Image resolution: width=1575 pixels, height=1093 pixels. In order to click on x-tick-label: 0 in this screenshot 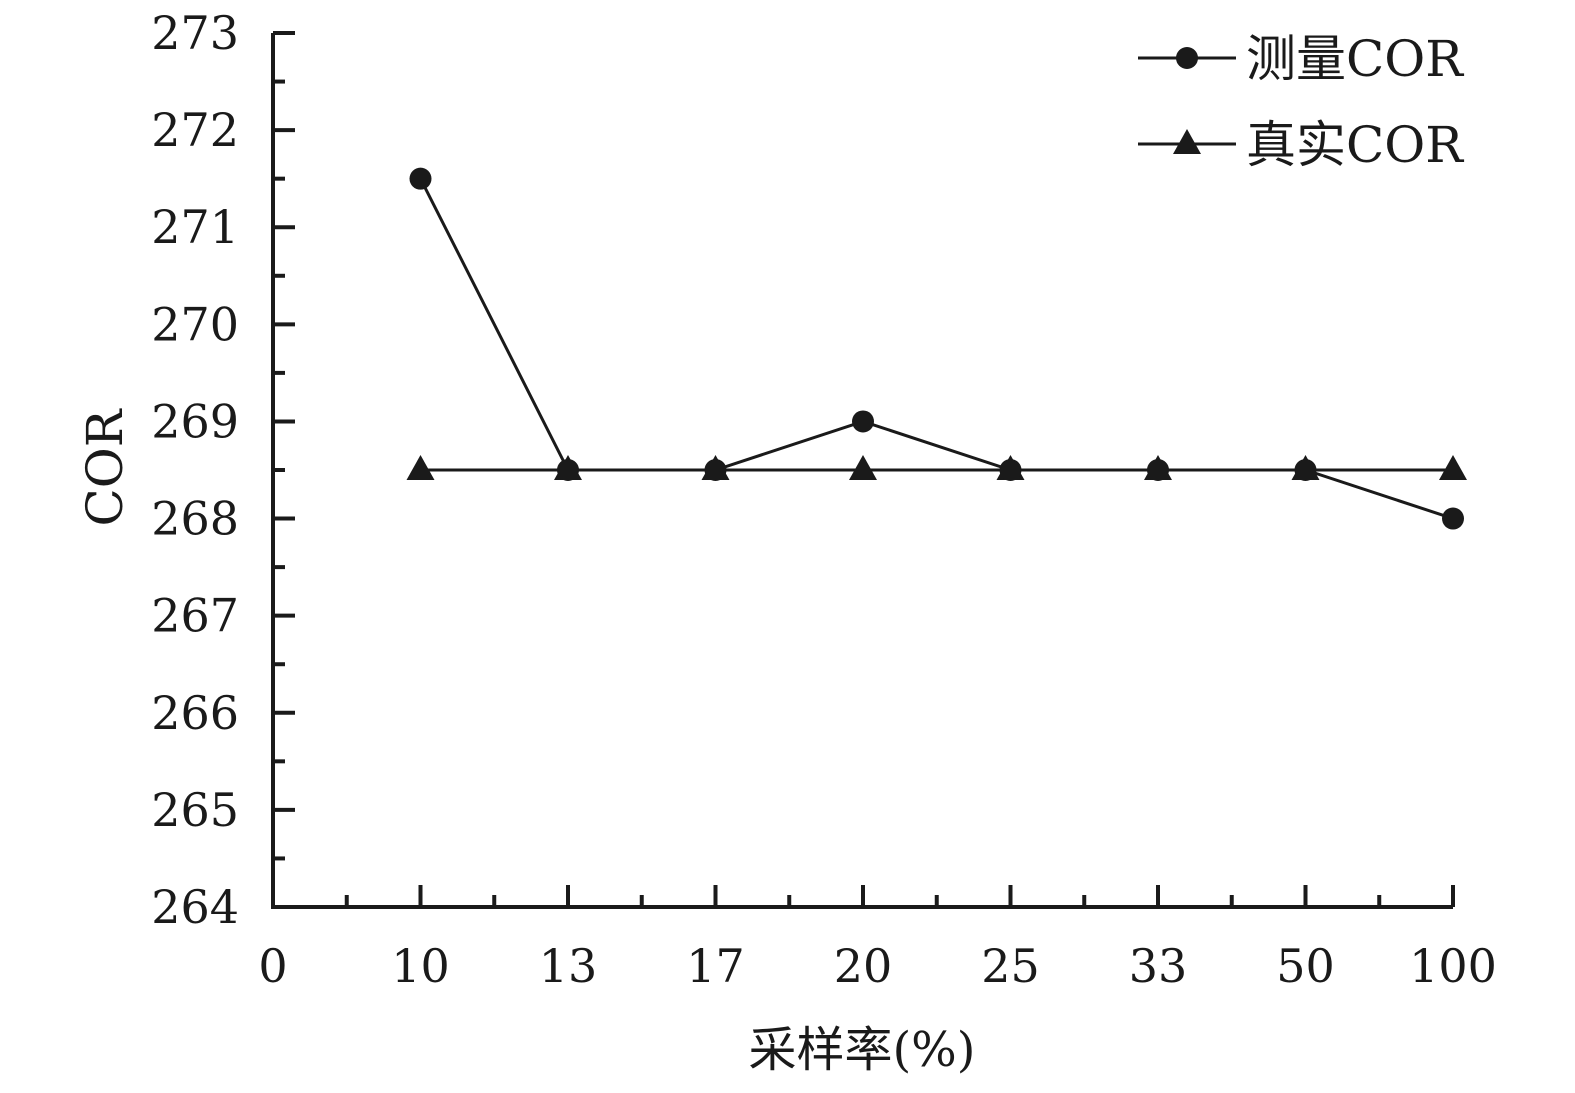, I will do `click(272, 966)`.